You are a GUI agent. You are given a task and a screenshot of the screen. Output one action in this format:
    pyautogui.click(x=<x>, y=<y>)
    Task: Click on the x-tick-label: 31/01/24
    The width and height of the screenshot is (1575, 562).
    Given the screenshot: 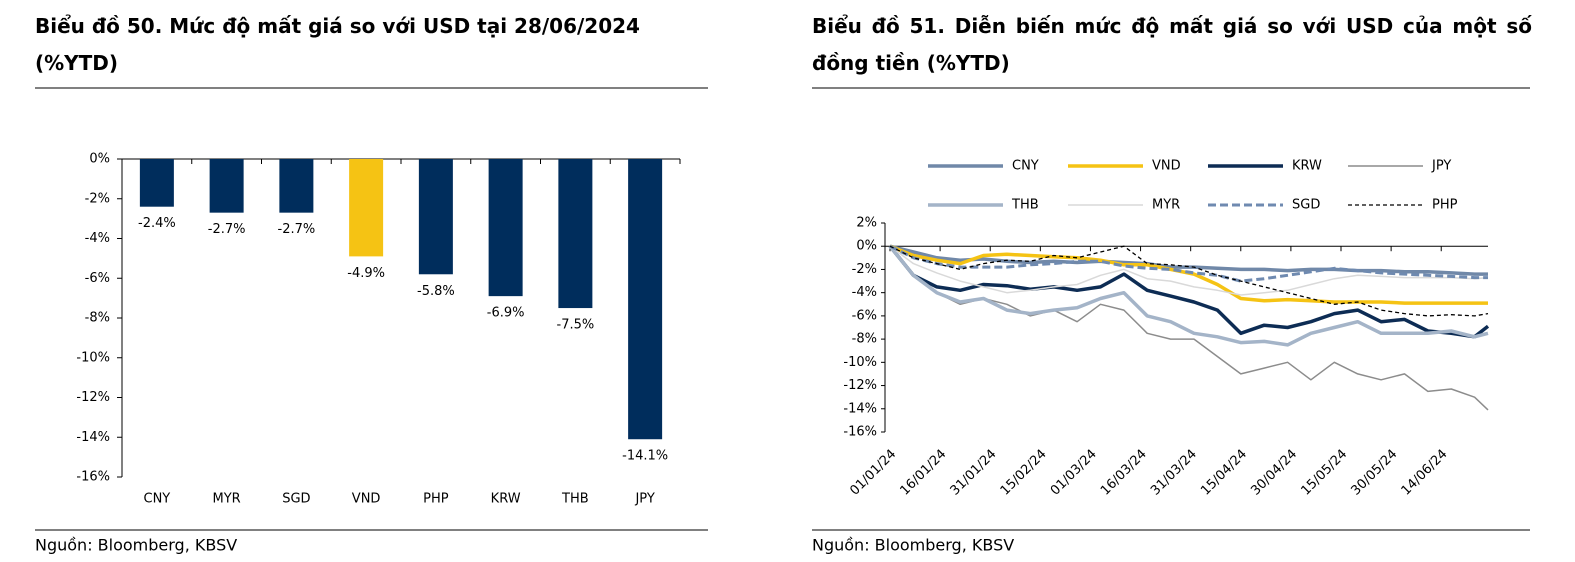 What is the action you would take?
    pyautogui.click(x=974, y=473)
    